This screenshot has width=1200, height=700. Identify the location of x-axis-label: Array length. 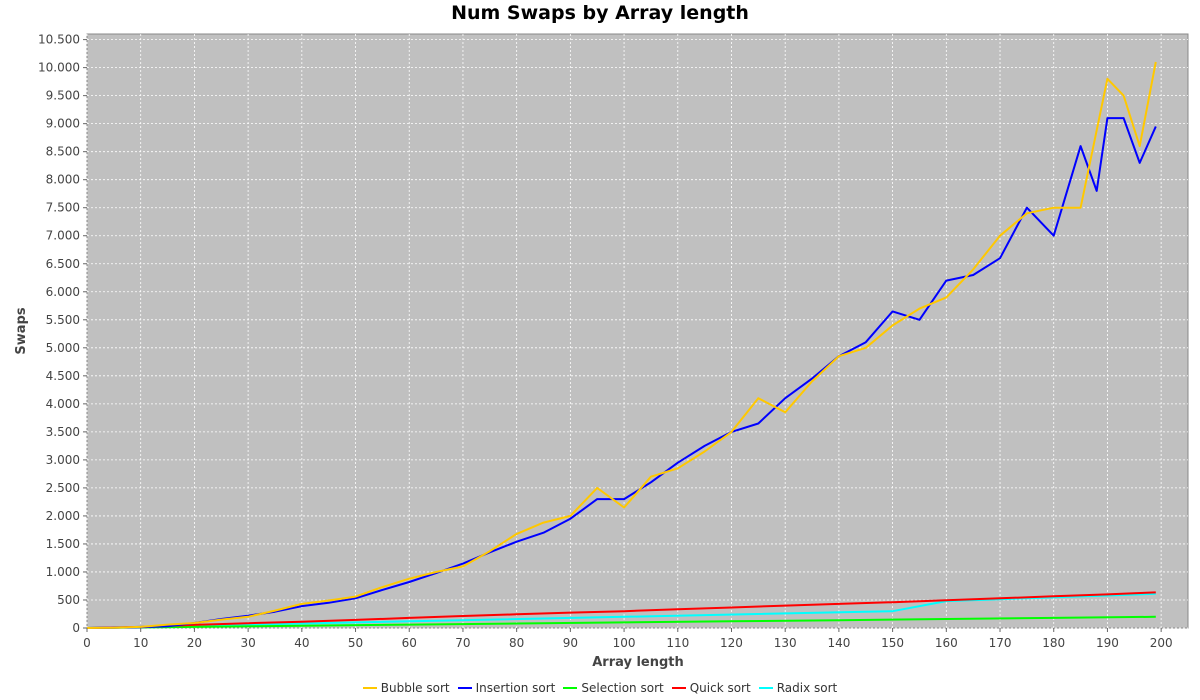
(638, 662).